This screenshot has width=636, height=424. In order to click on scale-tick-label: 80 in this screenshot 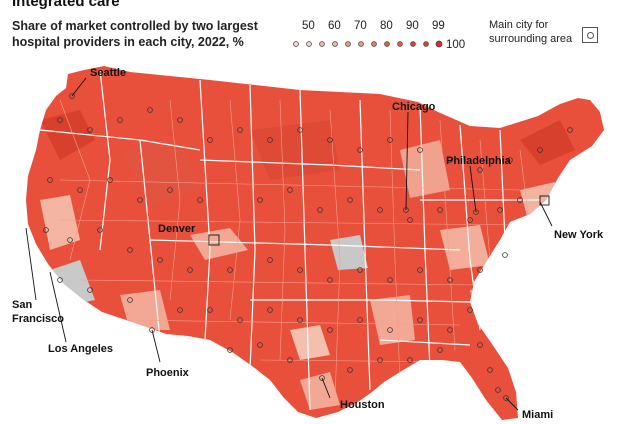, I will do `click(386, 26)`.